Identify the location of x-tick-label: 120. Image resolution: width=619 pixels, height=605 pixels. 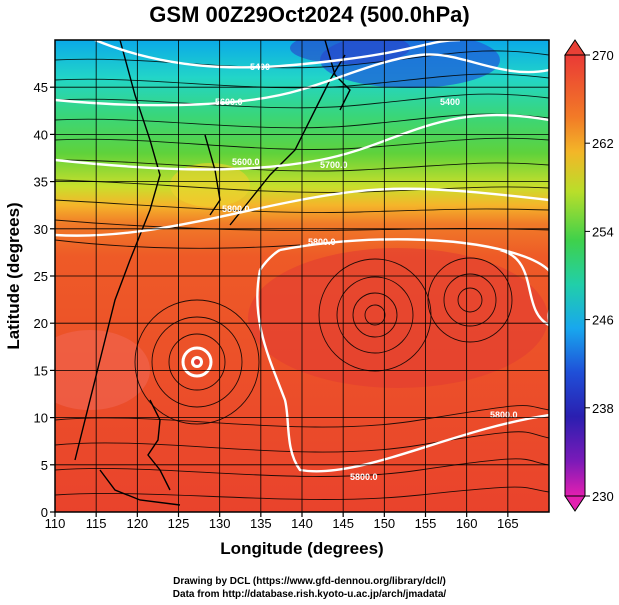
(137, 523).